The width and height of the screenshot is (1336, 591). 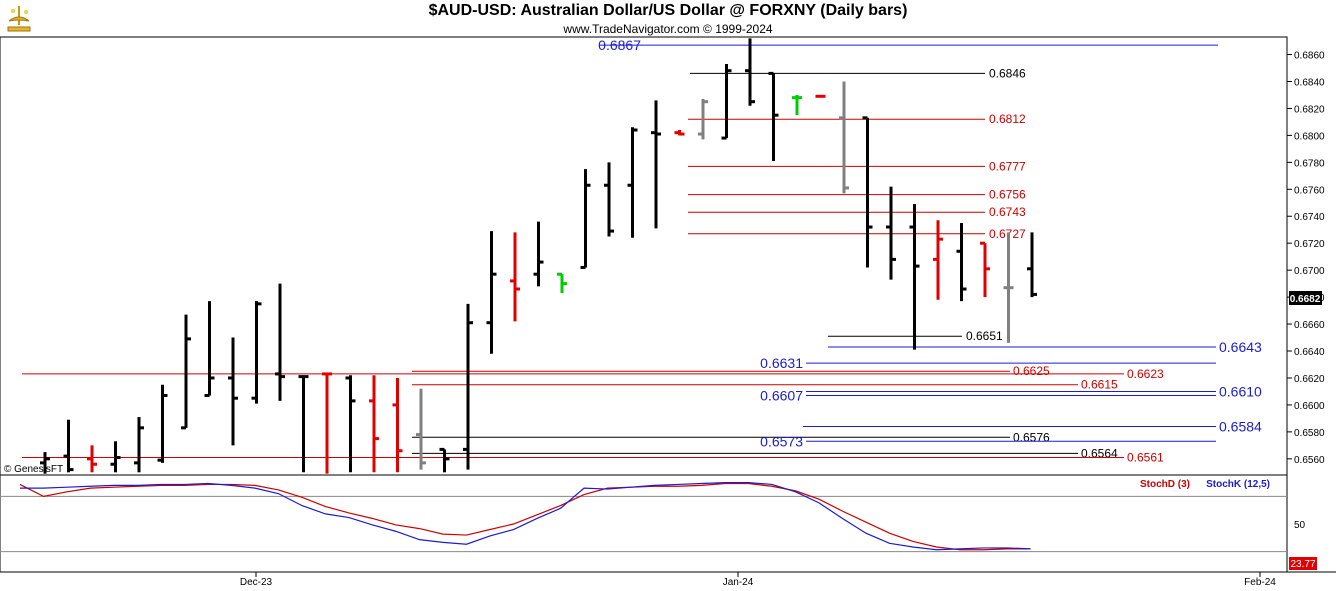 What do you see at coordinates (1309, 325) in the screenshot?
I see `y-tick-label: 0.6660` at bounding box center [1309, 325].